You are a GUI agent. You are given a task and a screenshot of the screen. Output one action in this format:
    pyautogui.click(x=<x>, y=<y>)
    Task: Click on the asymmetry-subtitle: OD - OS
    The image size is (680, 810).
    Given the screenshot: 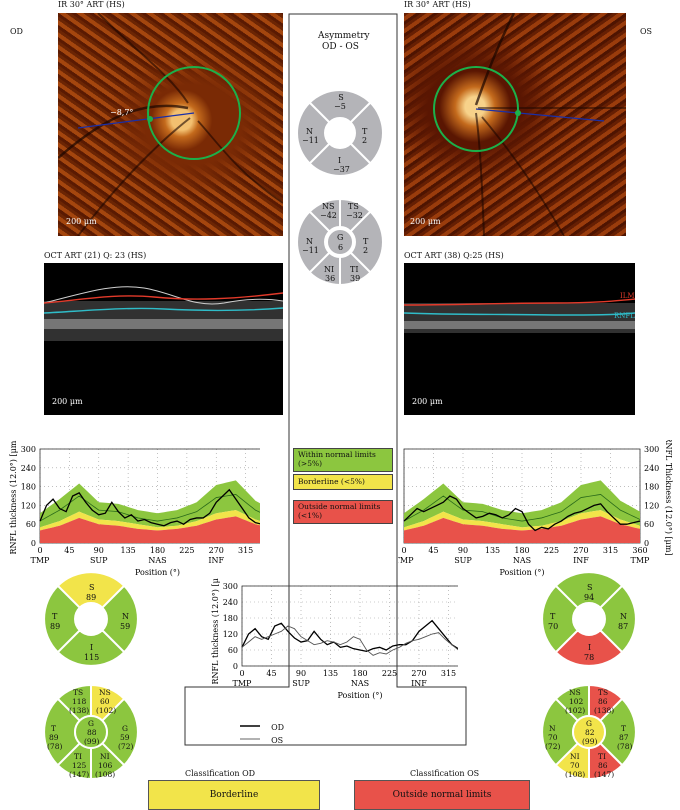 What is the action you would take?
    pyautogui.click(x=340, y=47)
    